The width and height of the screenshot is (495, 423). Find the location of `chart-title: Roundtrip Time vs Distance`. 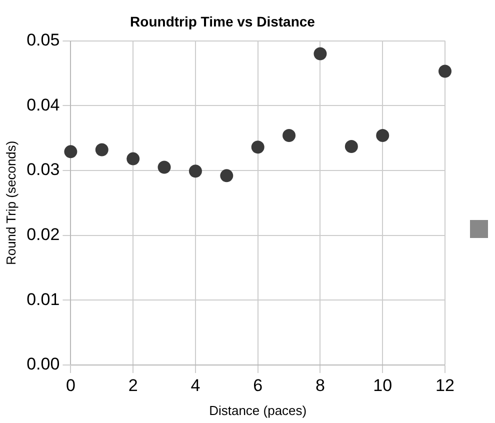

chart-title: Roundtrip Time vs Distance is located at coordinates (223, 21).